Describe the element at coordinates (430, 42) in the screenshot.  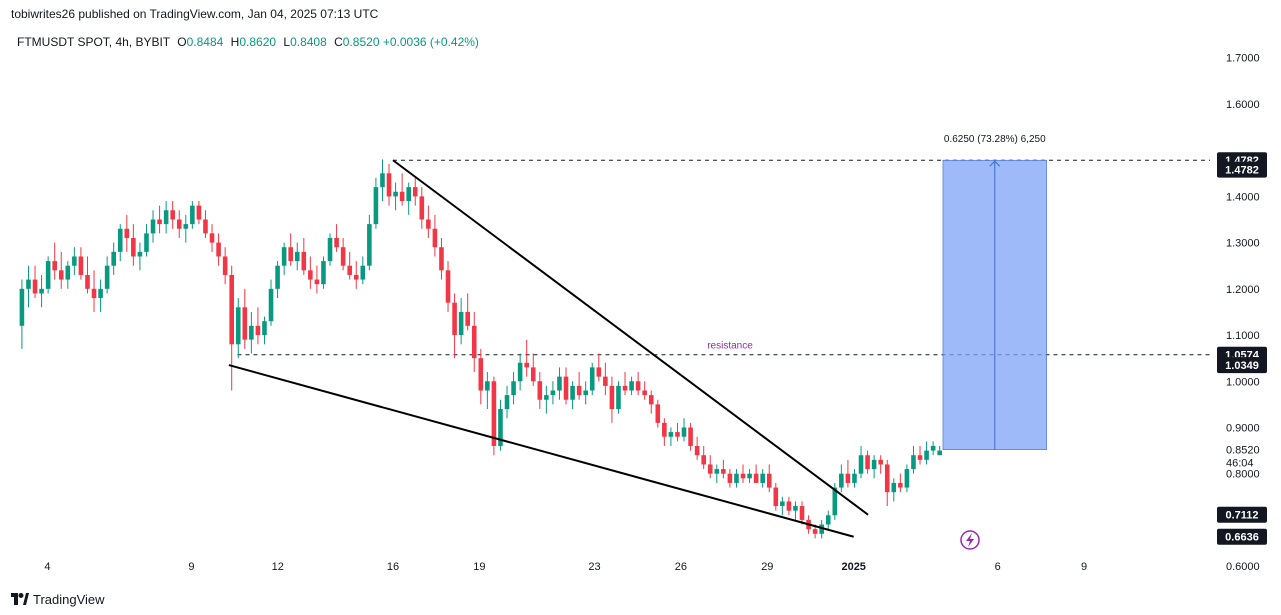
I see `change-value: +0.0036 (+0.42%)` at that location.